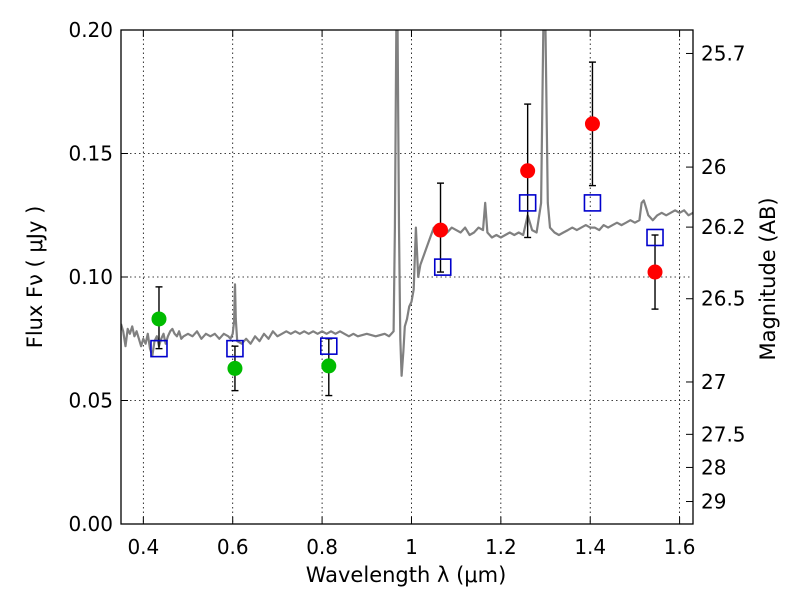 Image resolution: width=800 pixels, height=604 pixels. I want to click on x-tick-label: 0.6, so click(233, 547).